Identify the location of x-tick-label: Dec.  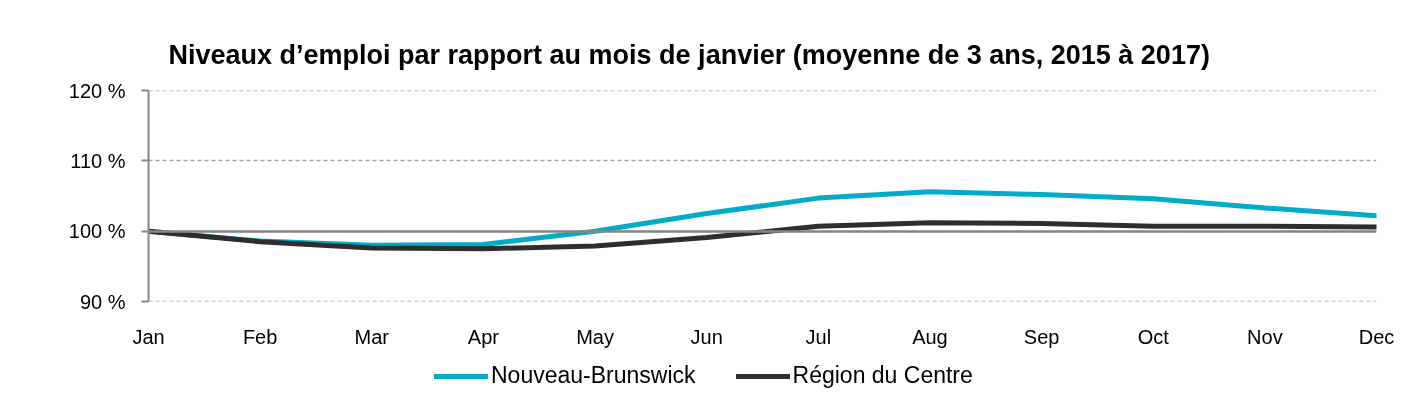
(1376, 336).